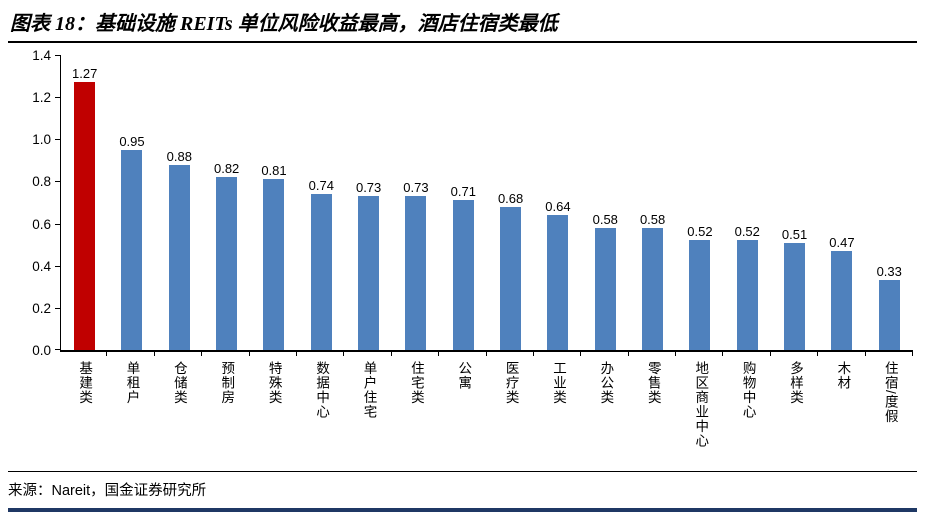  What do you see at coordinates (416, 188) in the screenshot?
I see `bar-value-label: 0.73` at bounding box center [416, 188].